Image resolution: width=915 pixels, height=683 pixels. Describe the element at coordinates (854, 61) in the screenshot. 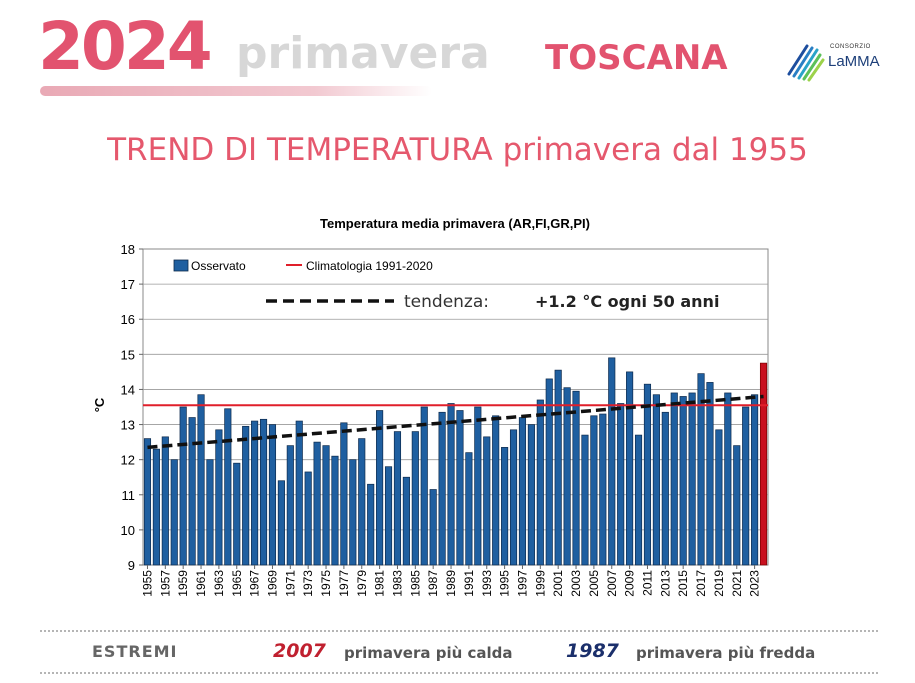

I see `logo-name: LaMMA` at that location.